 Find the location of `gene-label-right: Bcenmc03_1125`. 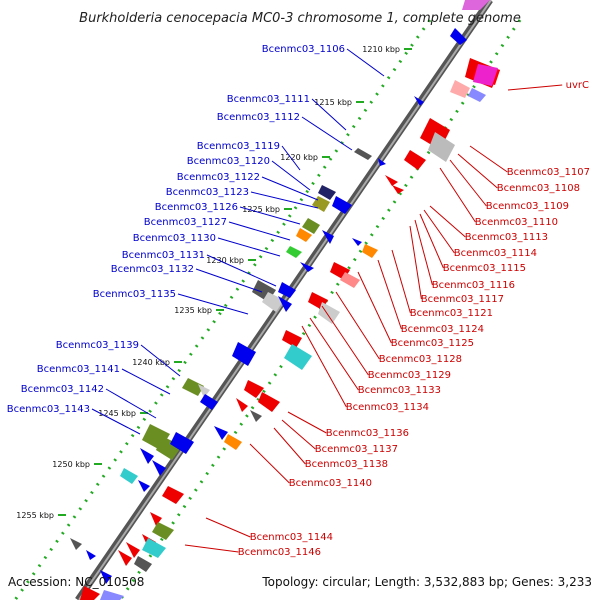

gene-label-right: Bcenmc03_1125 is located at coordinates (432, 343).